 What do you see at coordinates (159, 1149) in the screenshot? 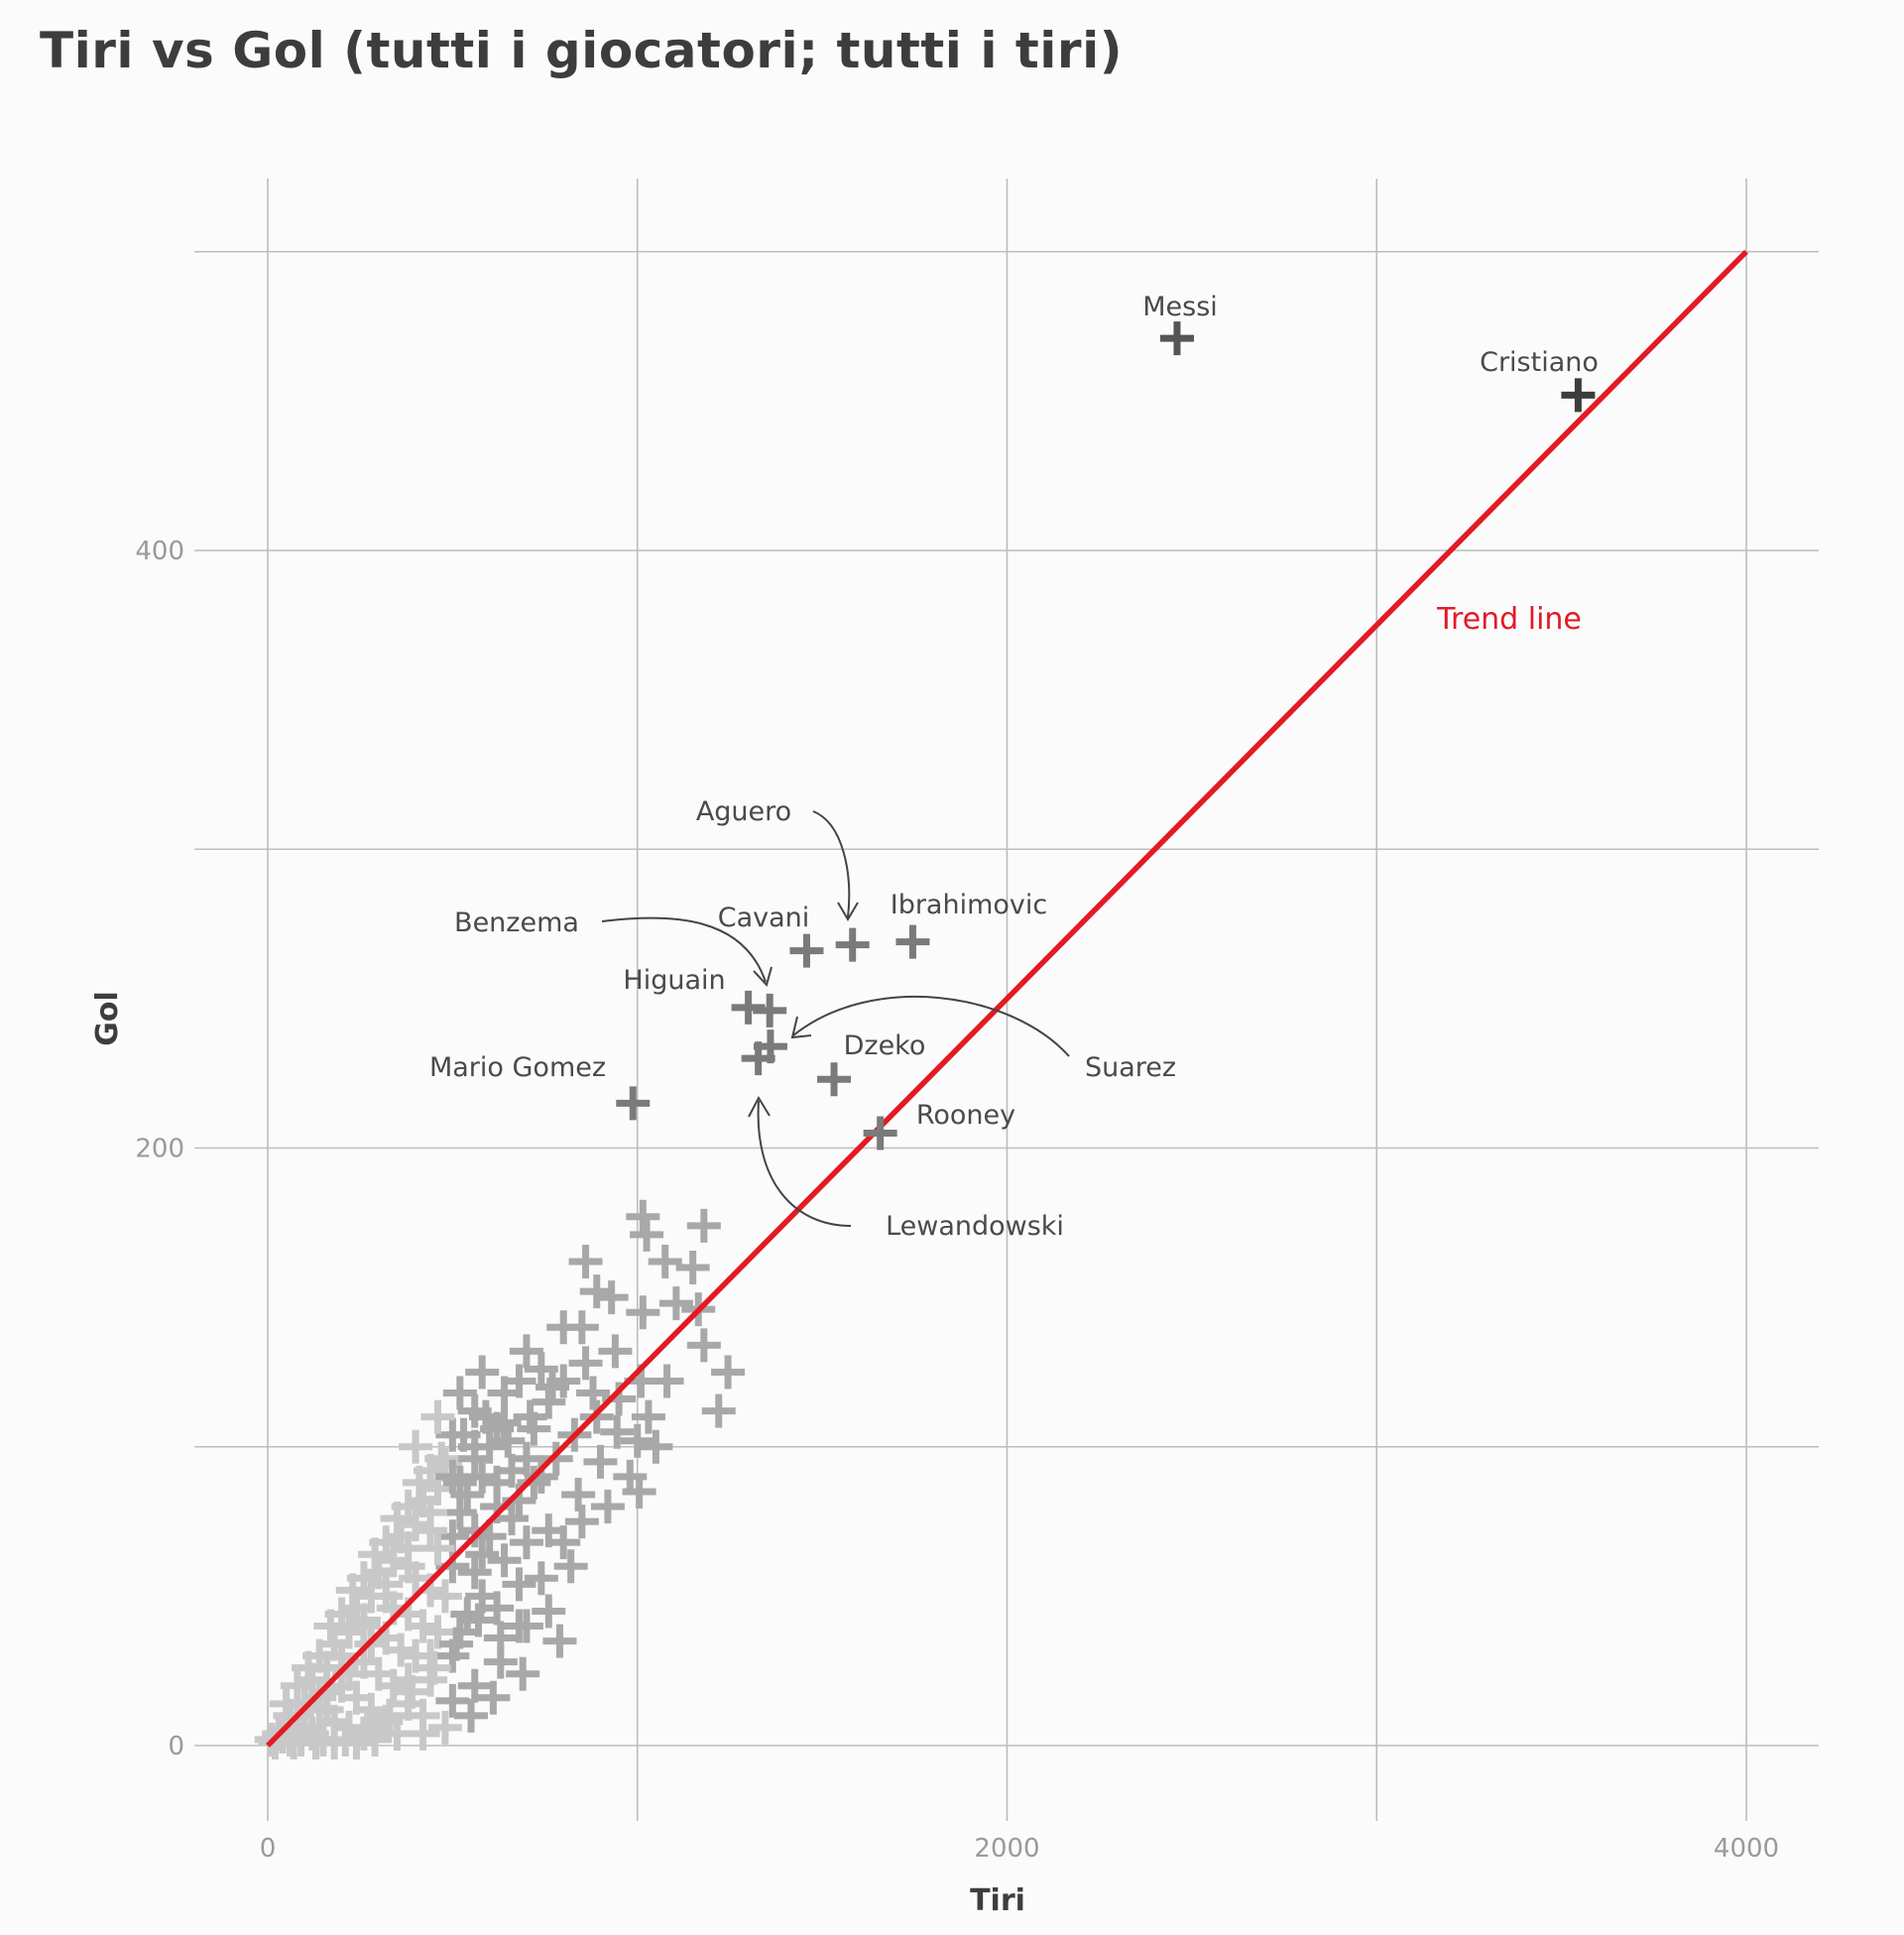
I see `y-tick-label: 200` at bounding box center [159, 1149].